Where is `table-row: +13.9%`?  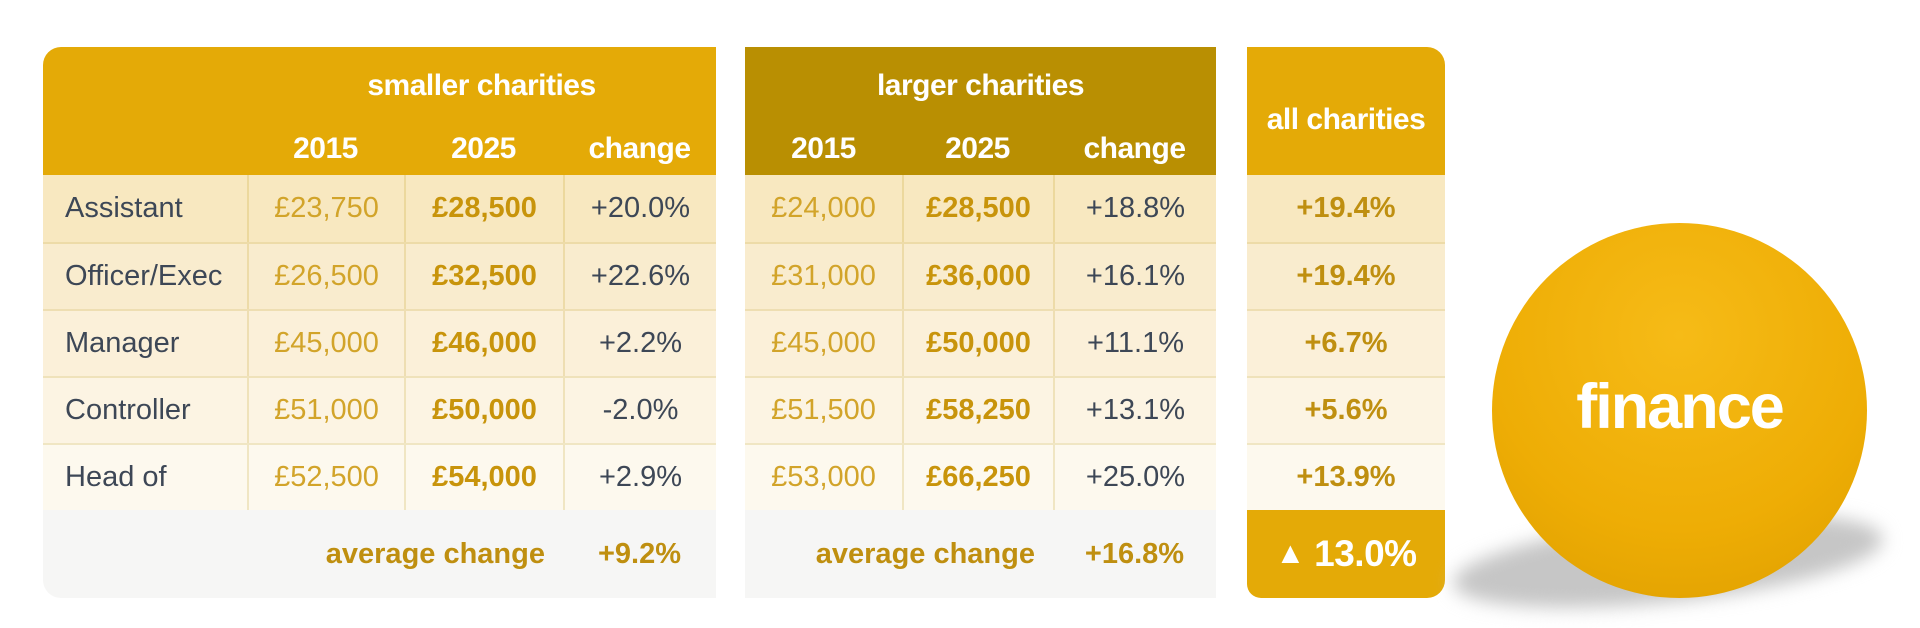
table-row: +13.9% is located at coordinates (1346, 476).